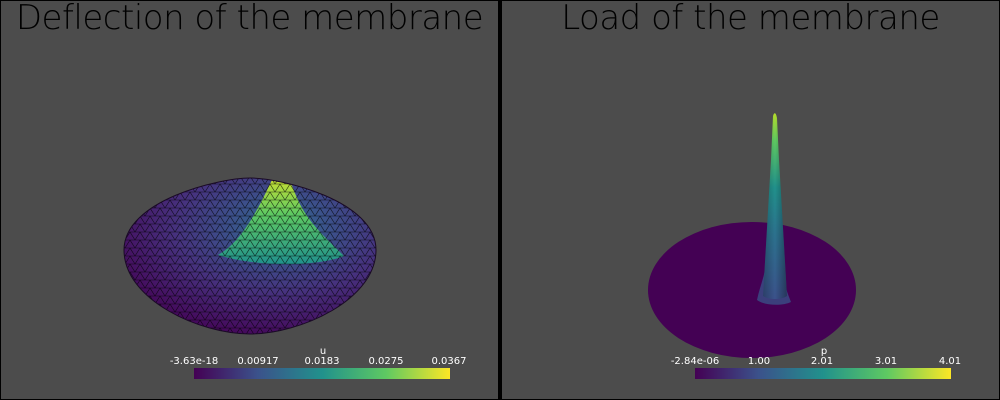 The height and width of the screenshot is (400, 1000). What do you see at coordinates (322, 361) in the screenshot?
I see `colorbar-tick: 0.0183` at bounding box center [322, 361].